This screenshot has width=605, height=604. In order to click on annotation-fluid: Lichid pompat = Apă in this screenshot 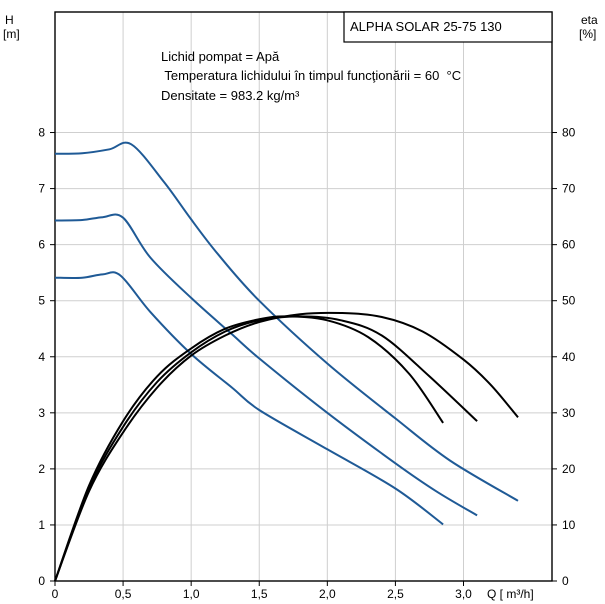, I will do `click(220, 56)`.